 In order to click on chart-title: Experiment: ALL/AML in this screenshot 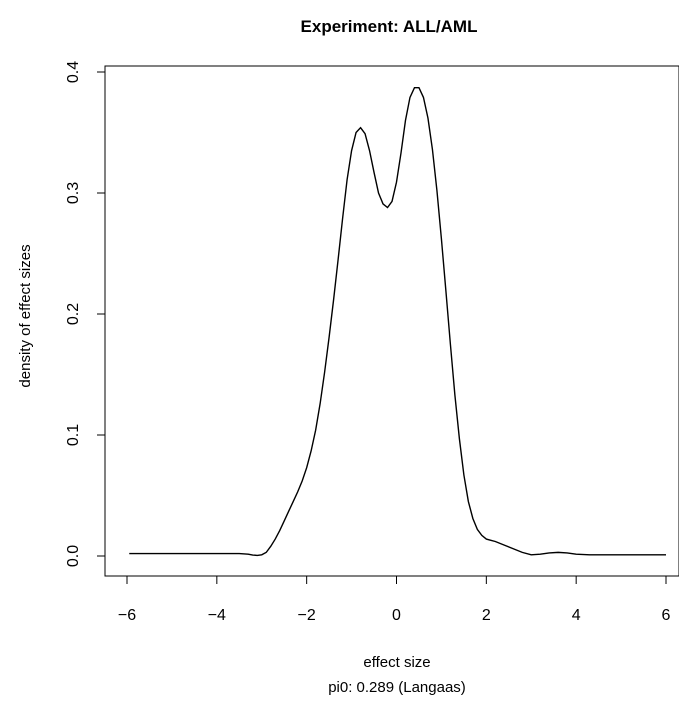, I will do `click(389, 26)`.